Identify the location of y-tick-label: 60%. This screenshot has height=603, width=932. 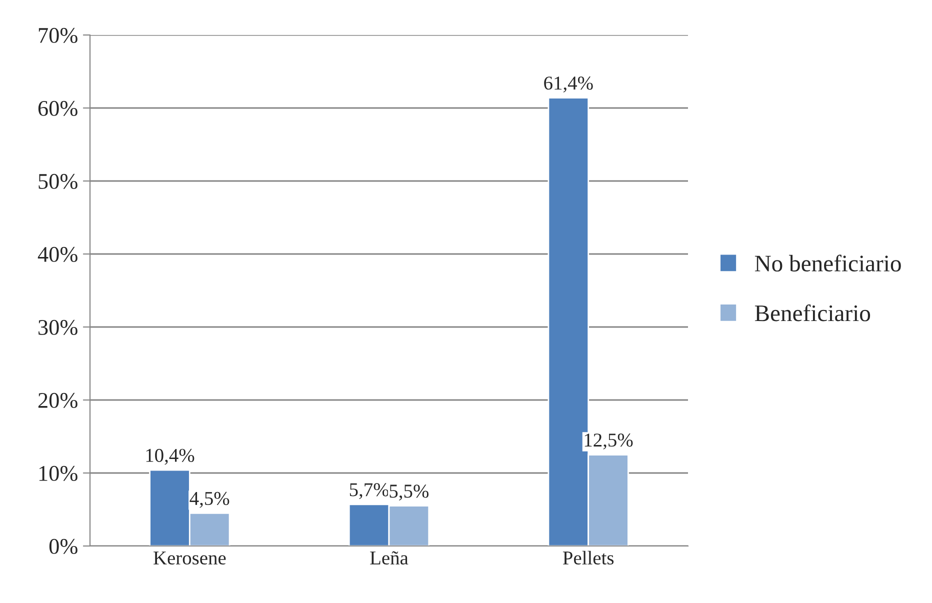
(58, 108).